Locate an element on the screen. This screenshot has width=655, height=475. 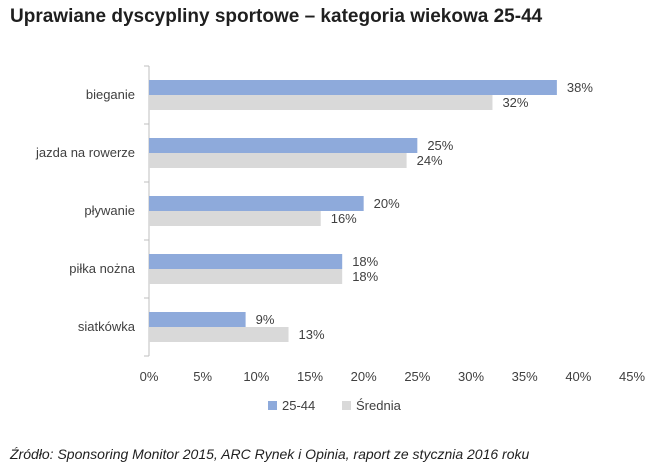
x-tick-label: 15% is located at coordinates (310, 376).